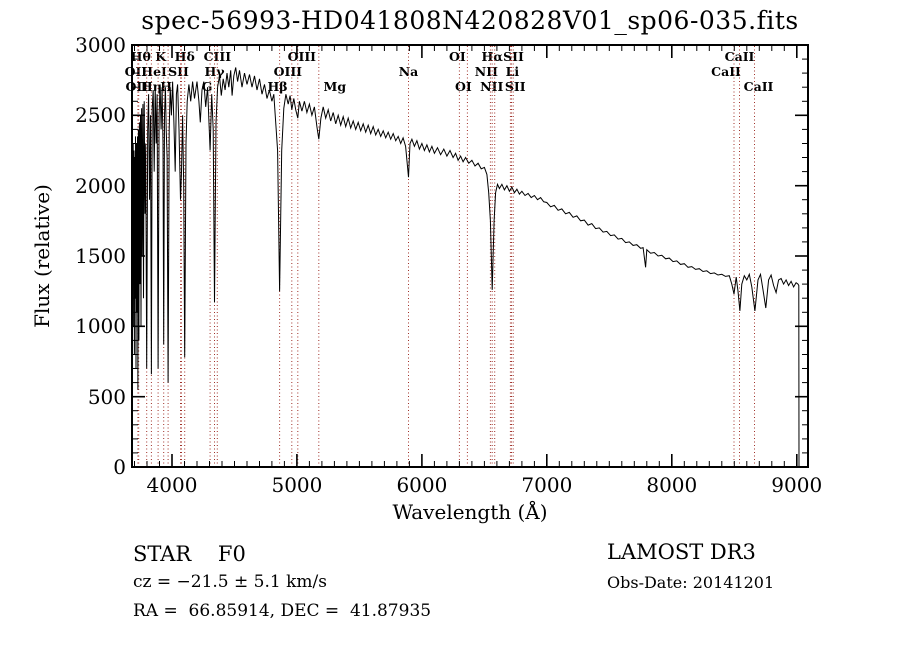  Describe the element at coordinates (119, 467) in the screenshot. I see `y-tick-label: 0` at that location.